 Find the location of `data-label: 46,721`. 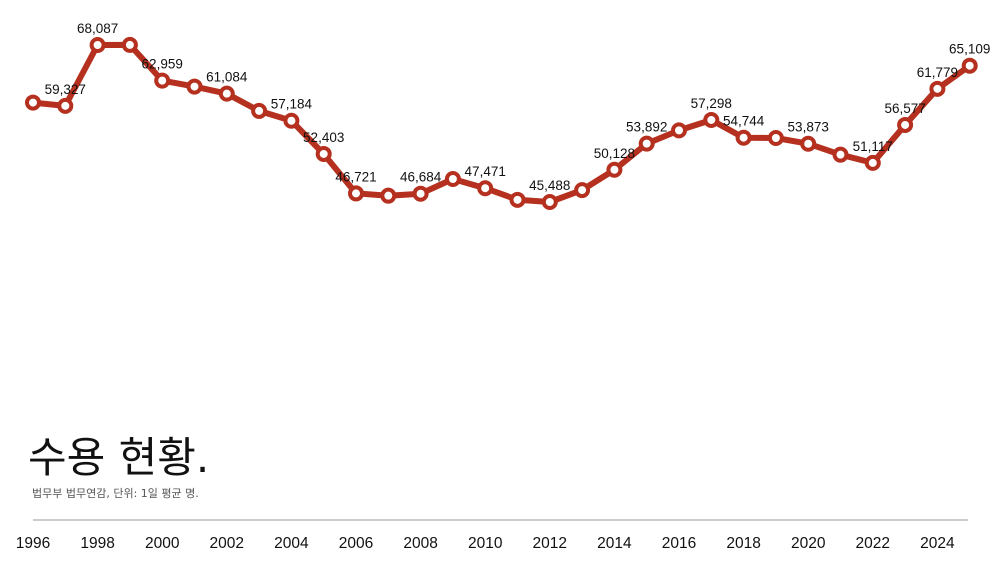

data-label: 46,721 is located at coordinates (355, 176).